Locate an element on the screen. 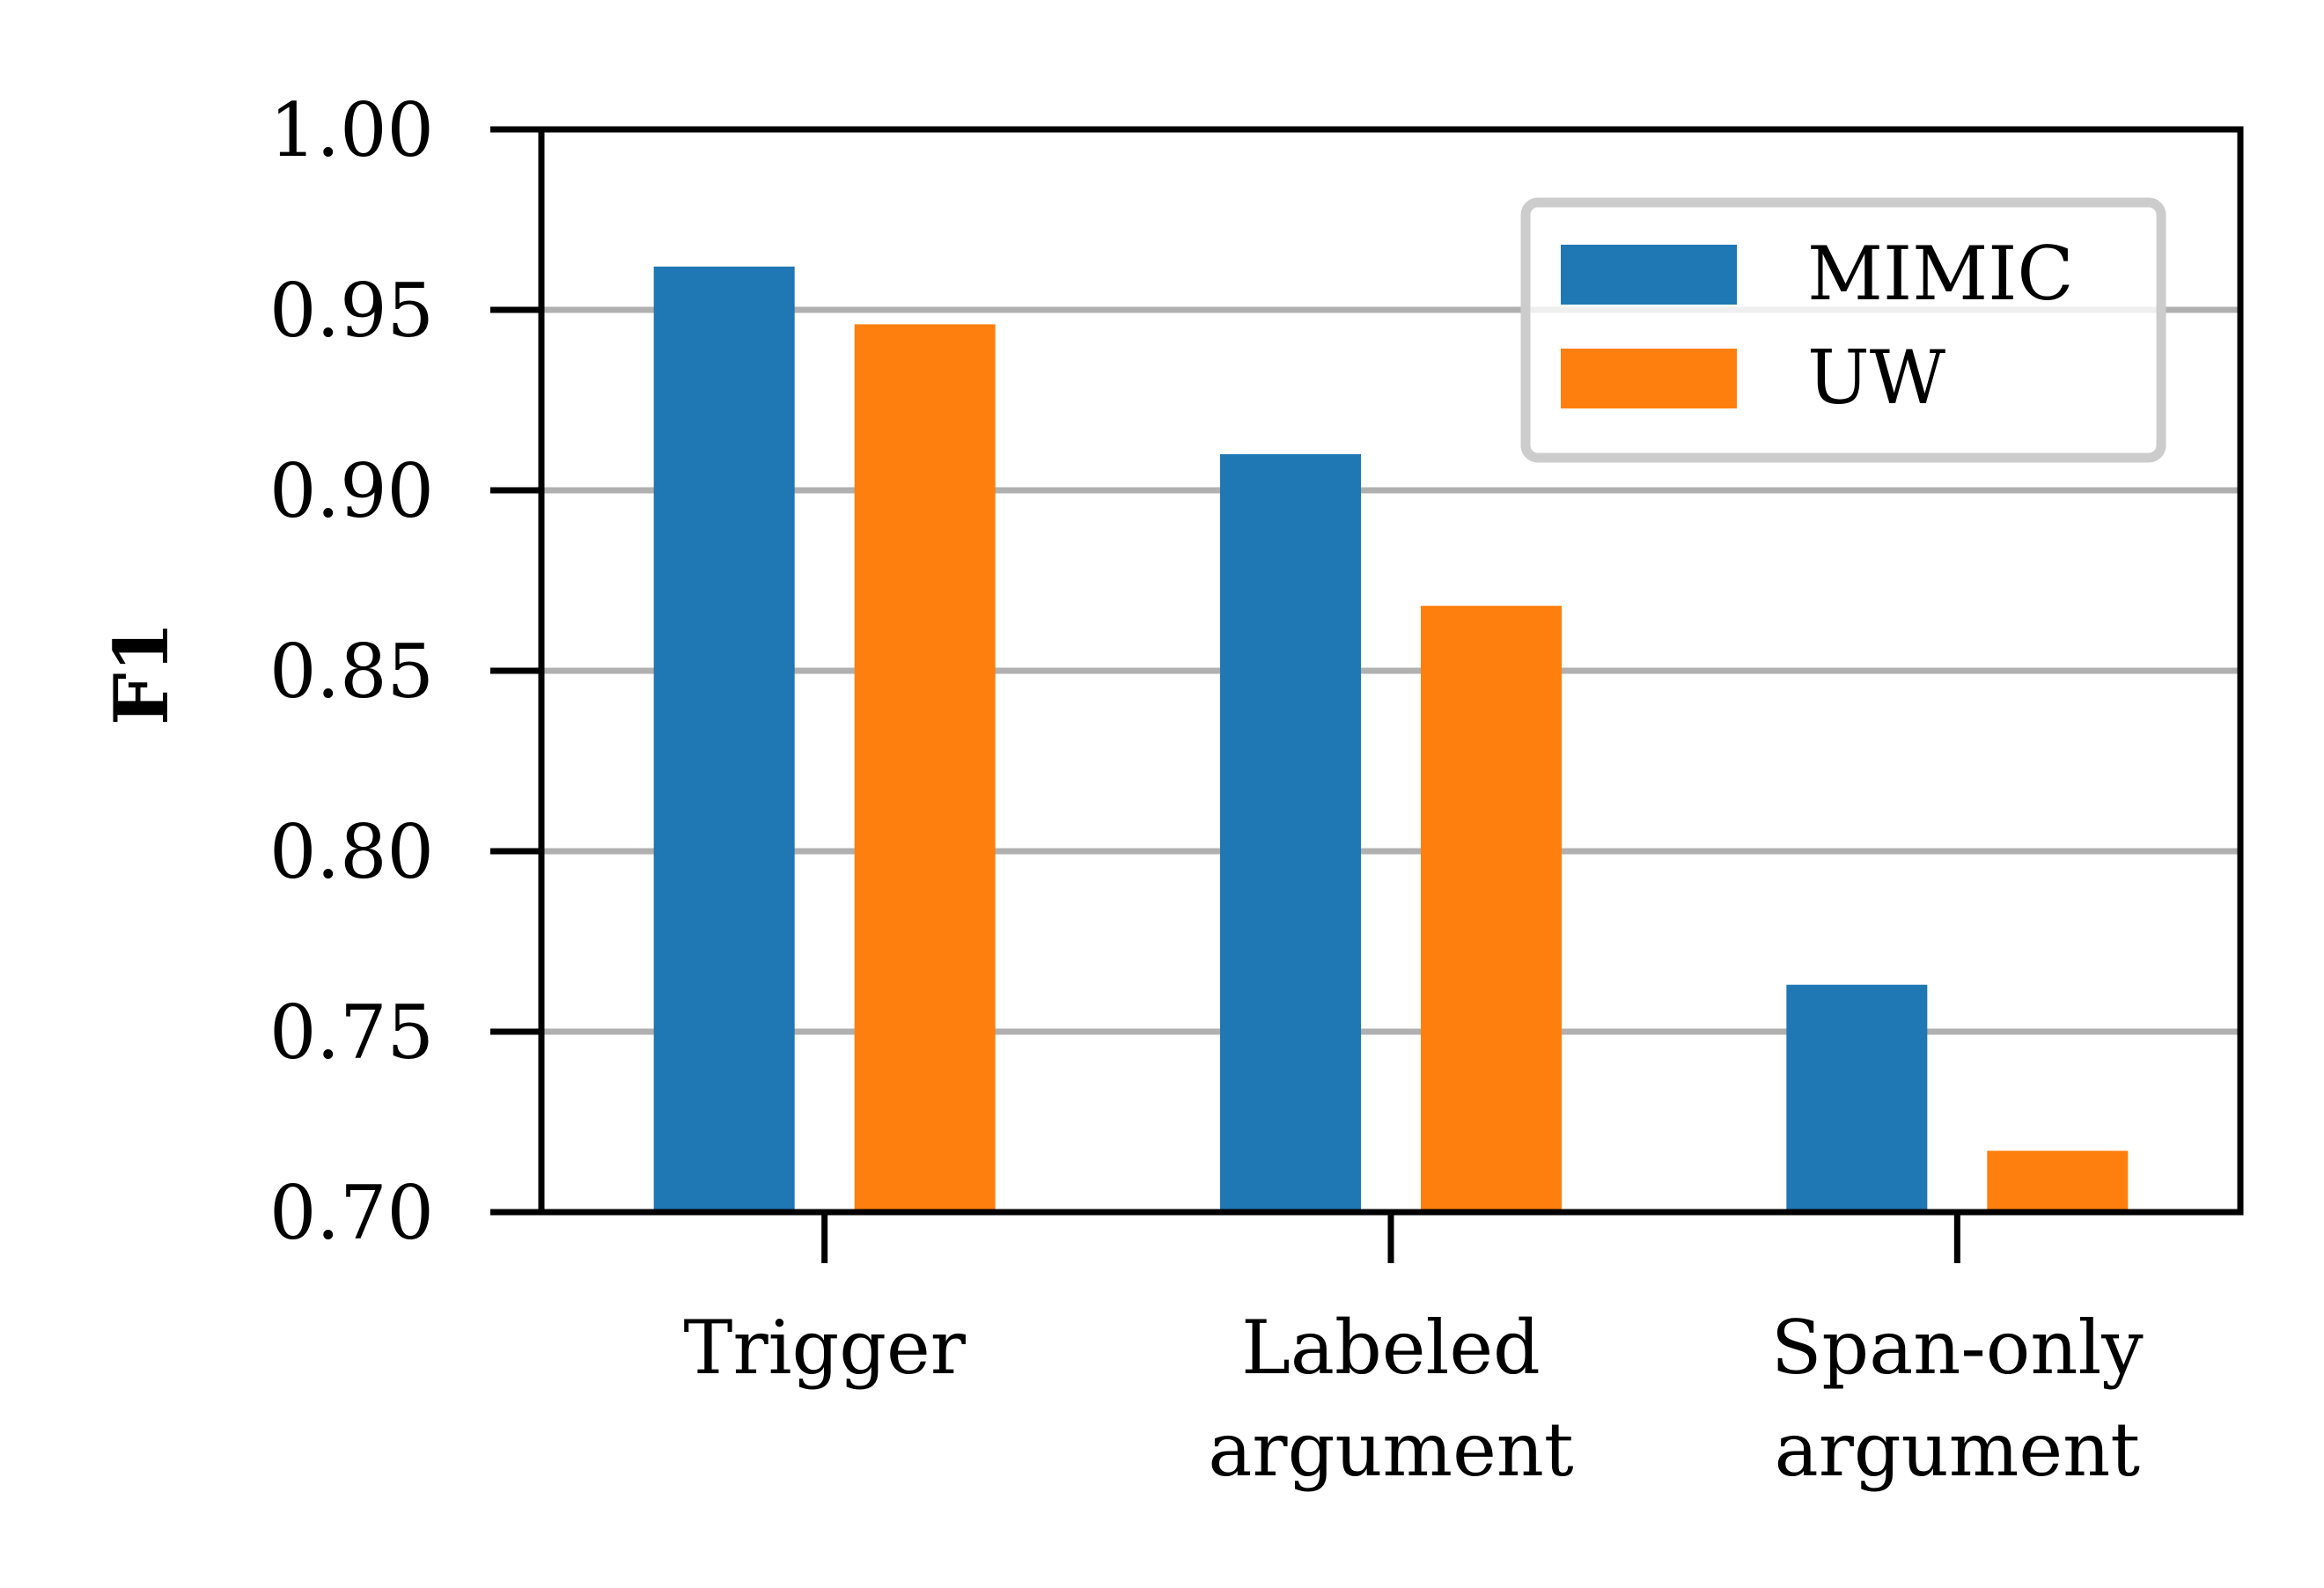  legend-swatch-uw is located at coordinates (1649, 378).